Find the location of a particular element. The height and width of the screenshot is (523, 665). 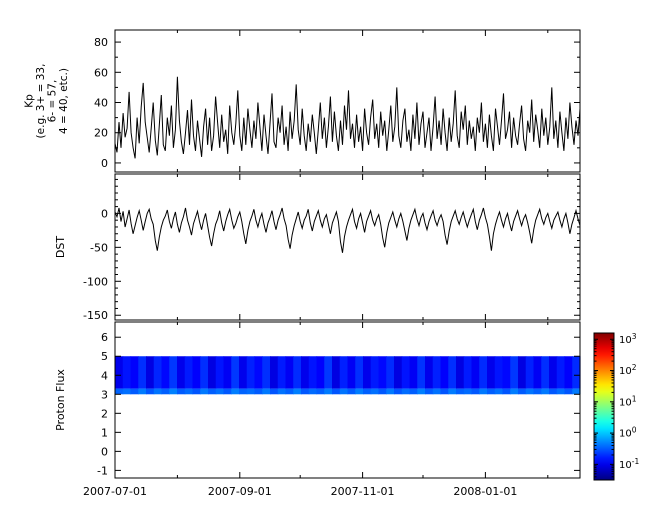

proton-flux-axis-label-text: Proton Flux is located at coordinates (60, 400).